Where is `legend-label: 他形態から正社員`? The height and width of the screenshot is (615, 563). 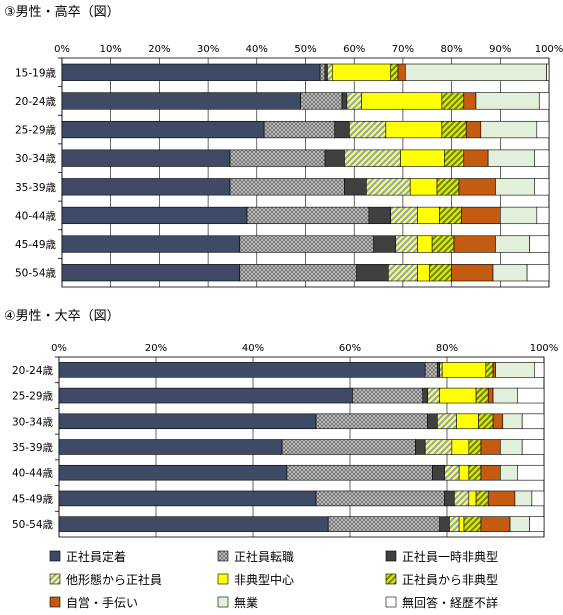
legend-label: 他形態から正社員 is located at coordinates (114, 579).